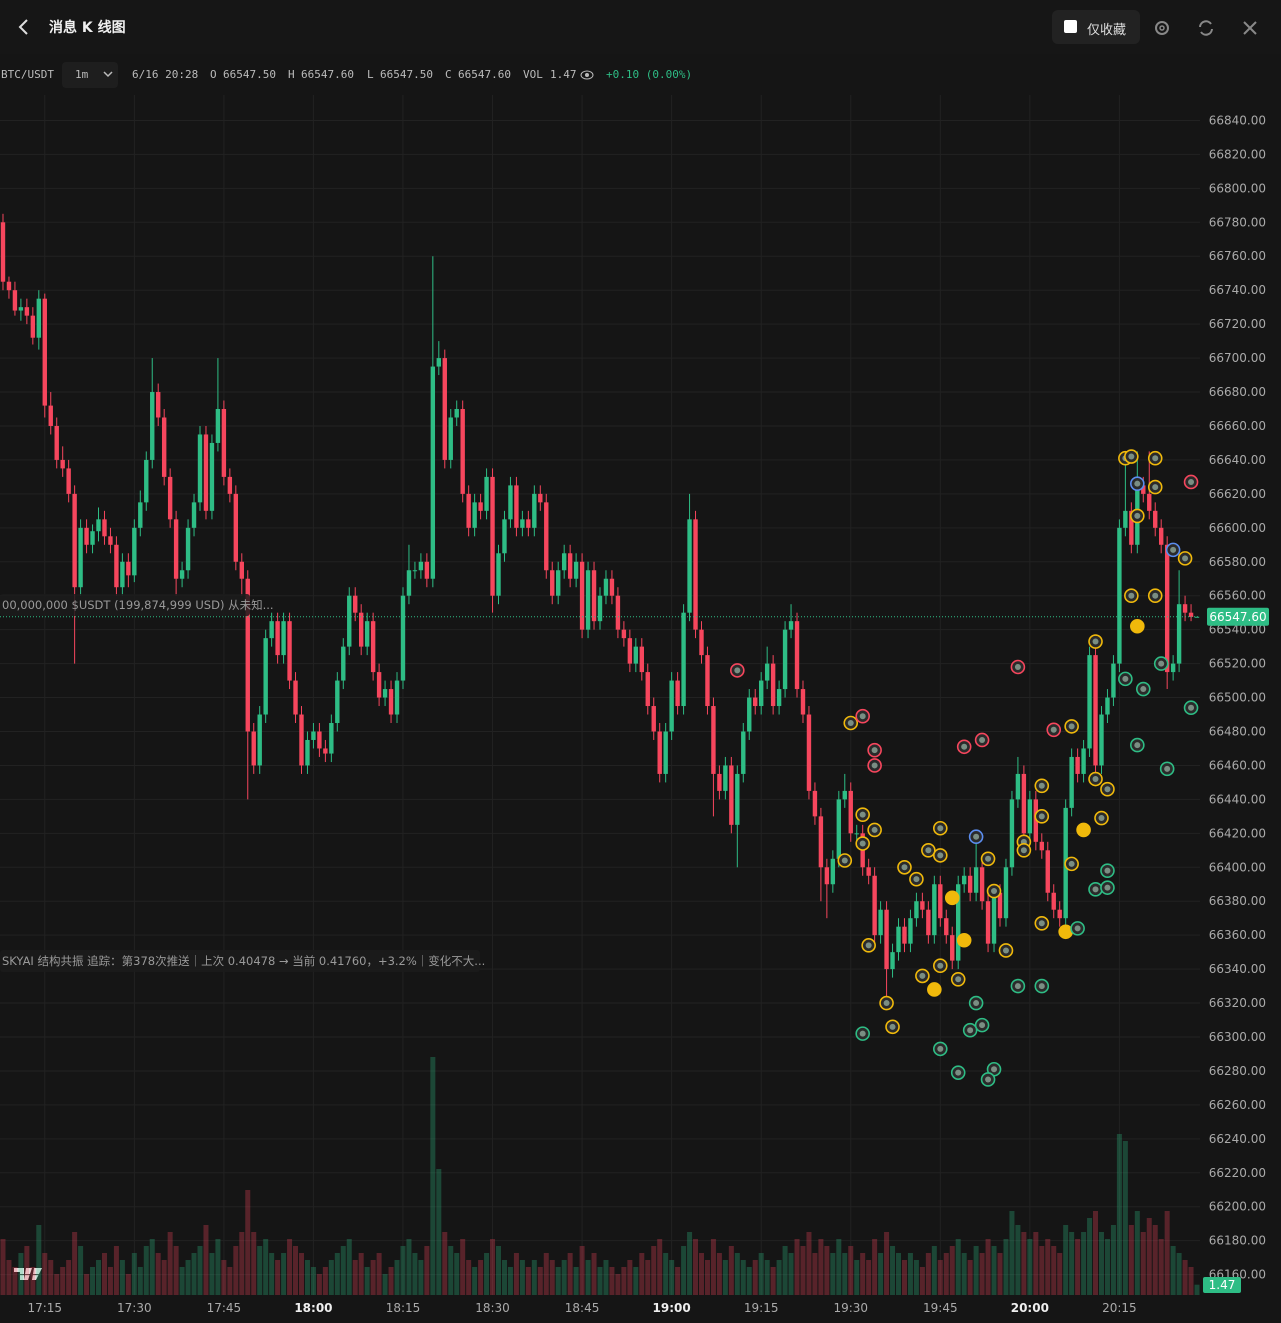 The width and height of the screenshot is (1281, 1323). Describe the element at coordinates (24, 27) in the screenshot. I see `back-button` at that location.